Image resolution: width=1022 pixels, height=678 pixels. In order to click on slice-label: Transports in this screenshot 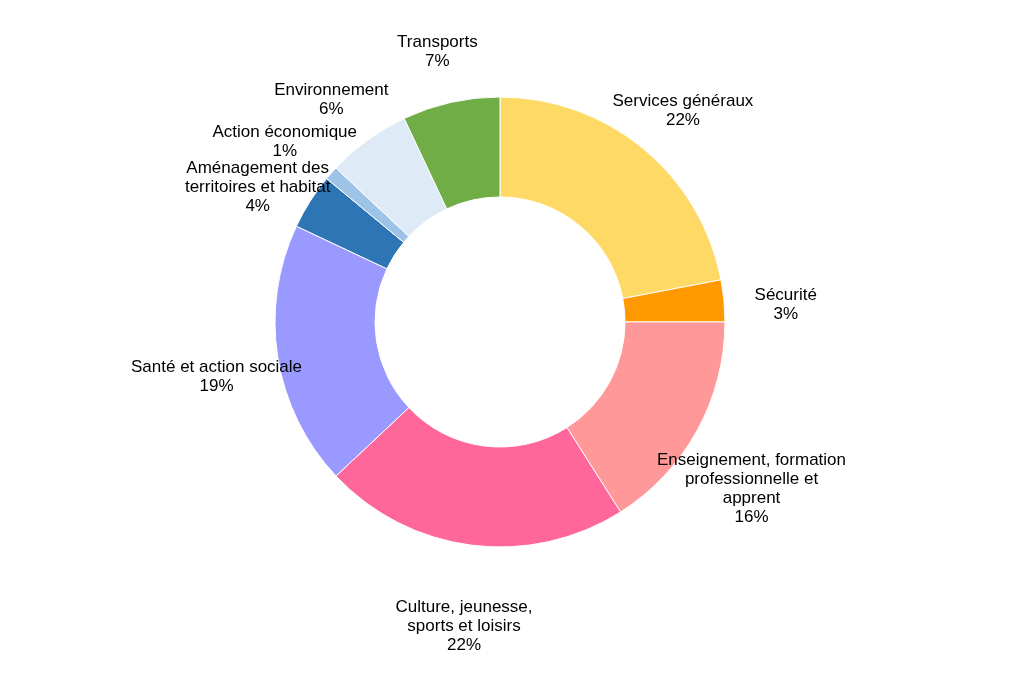, I will do `click(437, 41)`.